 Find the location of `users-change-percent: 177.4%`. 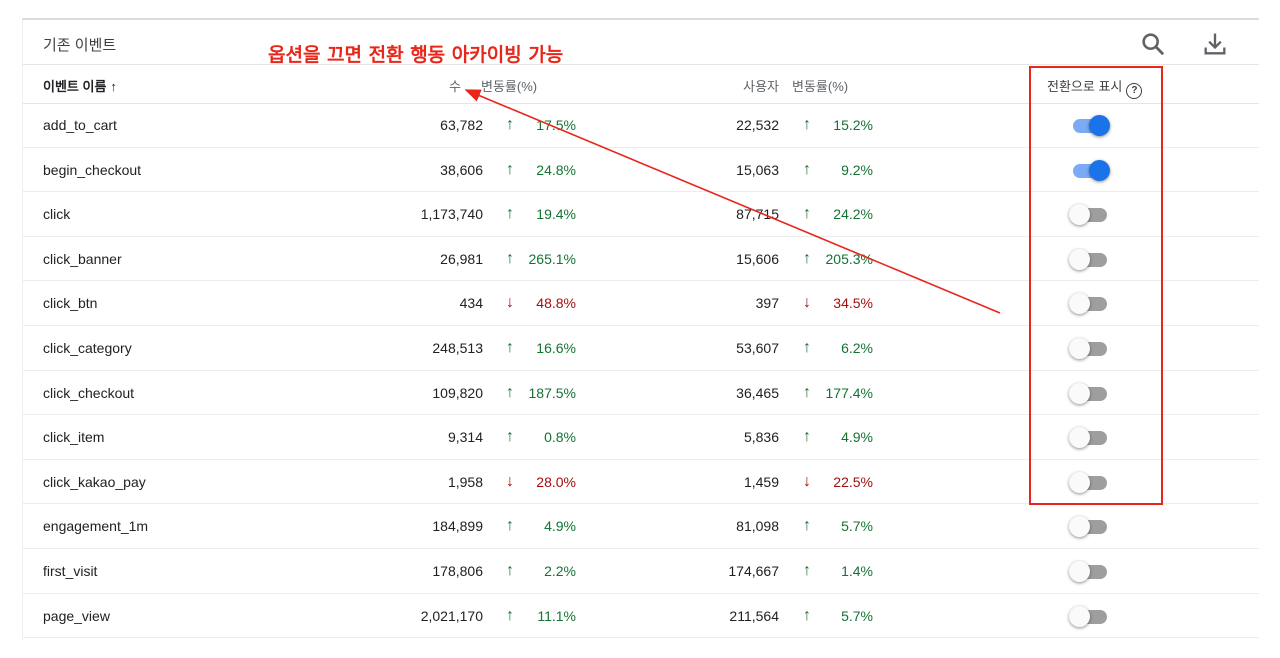

users-change-percent: 177.4% is located at coordinates (849, 392).